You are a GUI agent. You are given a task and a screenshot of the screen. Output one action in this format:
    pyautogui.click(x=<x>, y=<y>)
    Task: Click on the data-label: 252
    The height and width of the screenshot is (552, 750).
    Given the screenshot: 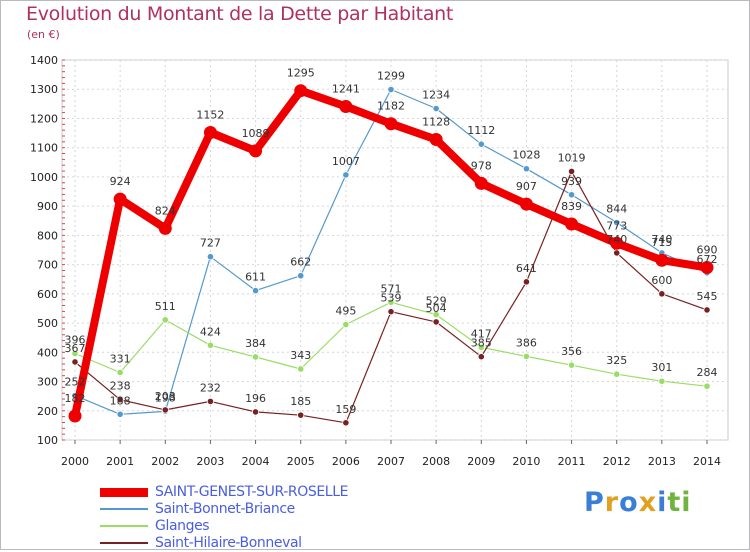 What is the action you would take?
    pyautogui.click(x=75, y=382)
    